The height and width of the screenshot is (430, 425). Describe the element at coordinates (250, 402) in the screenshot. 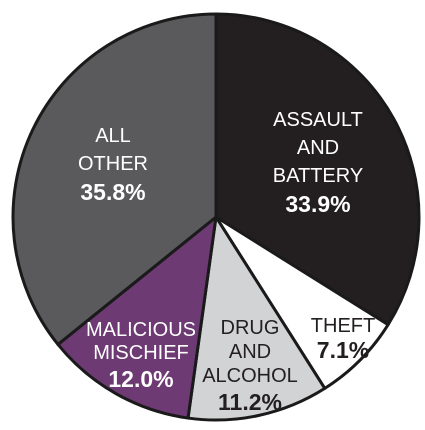

I see `slice-percent-drug: 11.2%` at that location.